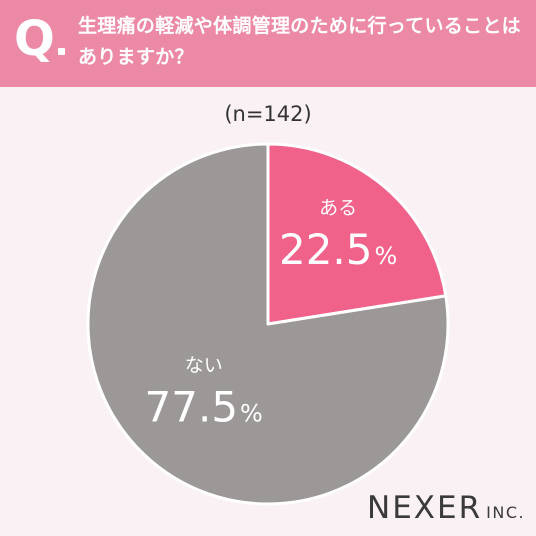  What do you see at coordinates (204, 406) in the screenshot?
I see `slice-value-label-2: 77.5%` at bounding box center [204, 406].